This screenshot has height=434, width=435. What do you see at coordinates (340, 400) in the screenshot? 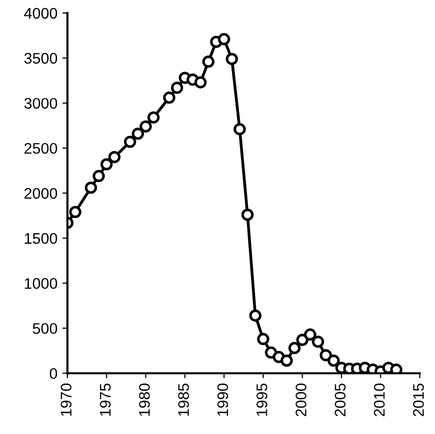
I see `x-tick-label: 2005` at bounding box center [340, 400].